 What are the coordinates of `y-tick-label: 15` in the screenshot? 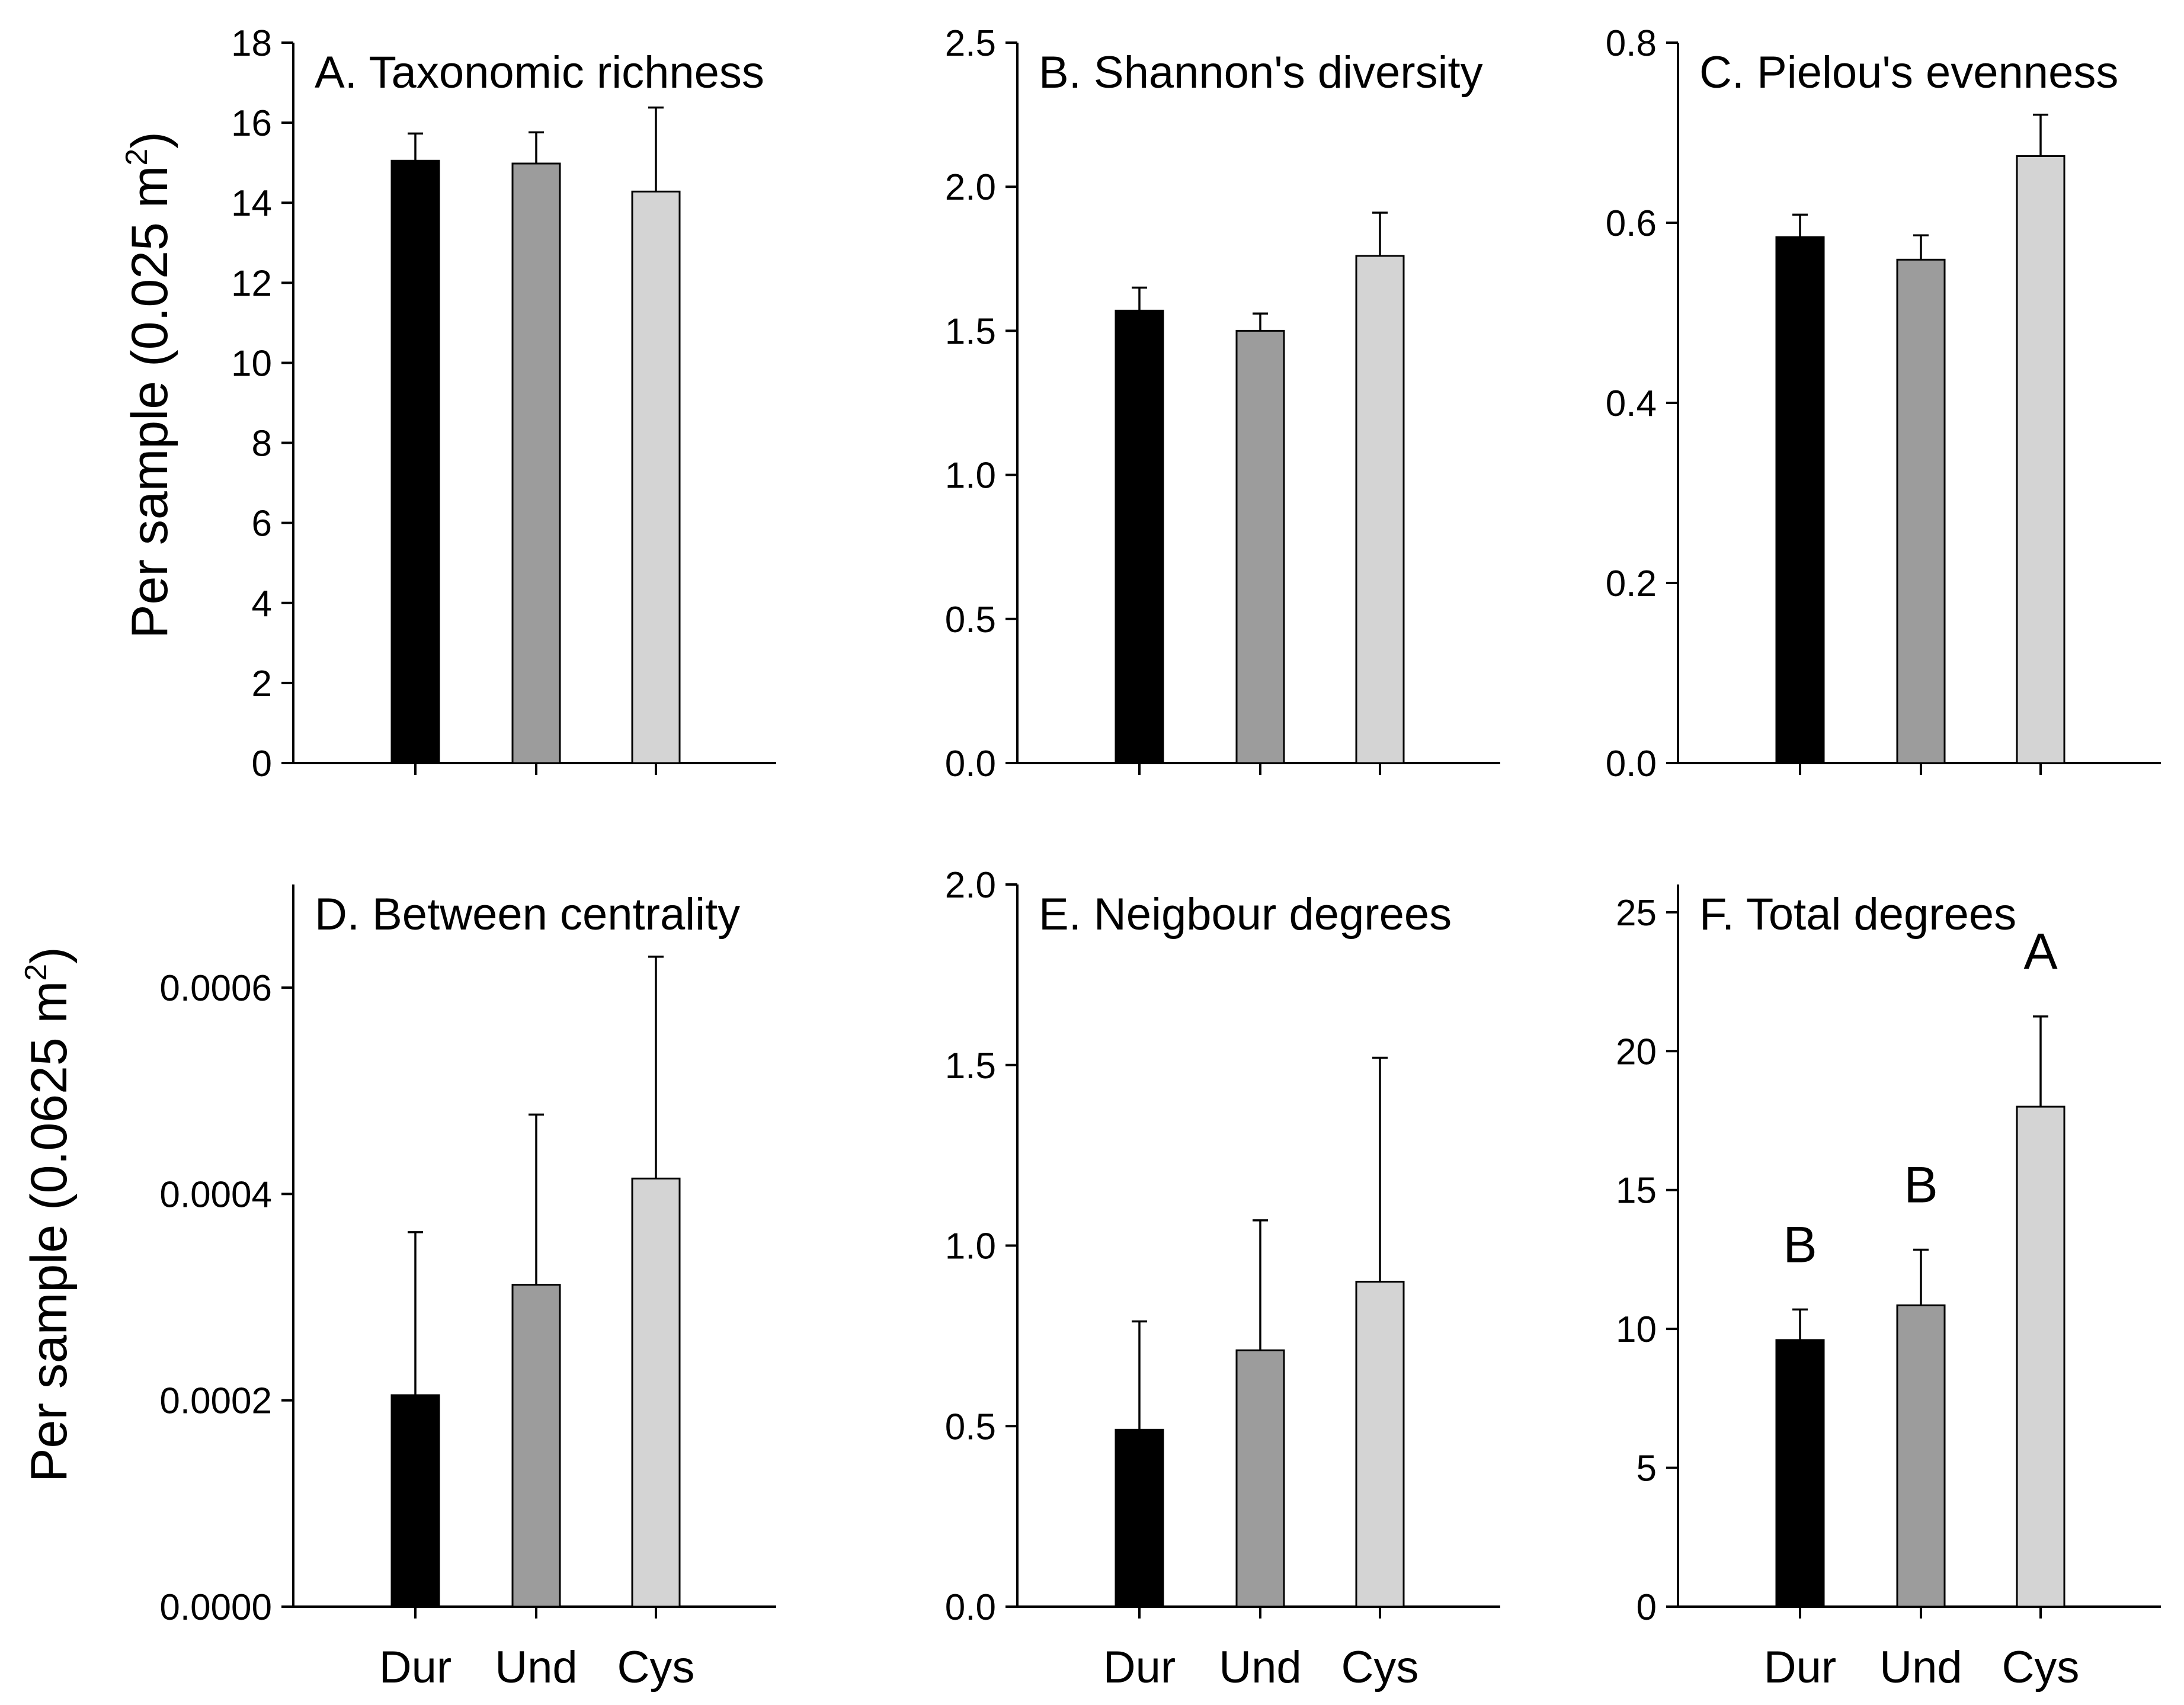 It's located at (1636, 1191).